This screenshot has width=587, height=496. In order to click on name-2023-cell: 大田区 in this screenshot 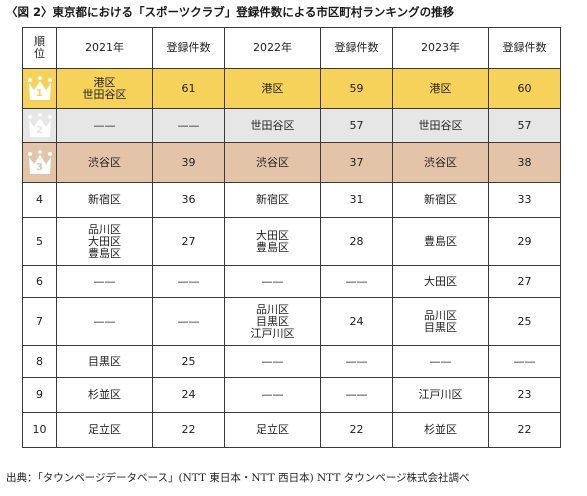, I will do `click(440, 281)`.